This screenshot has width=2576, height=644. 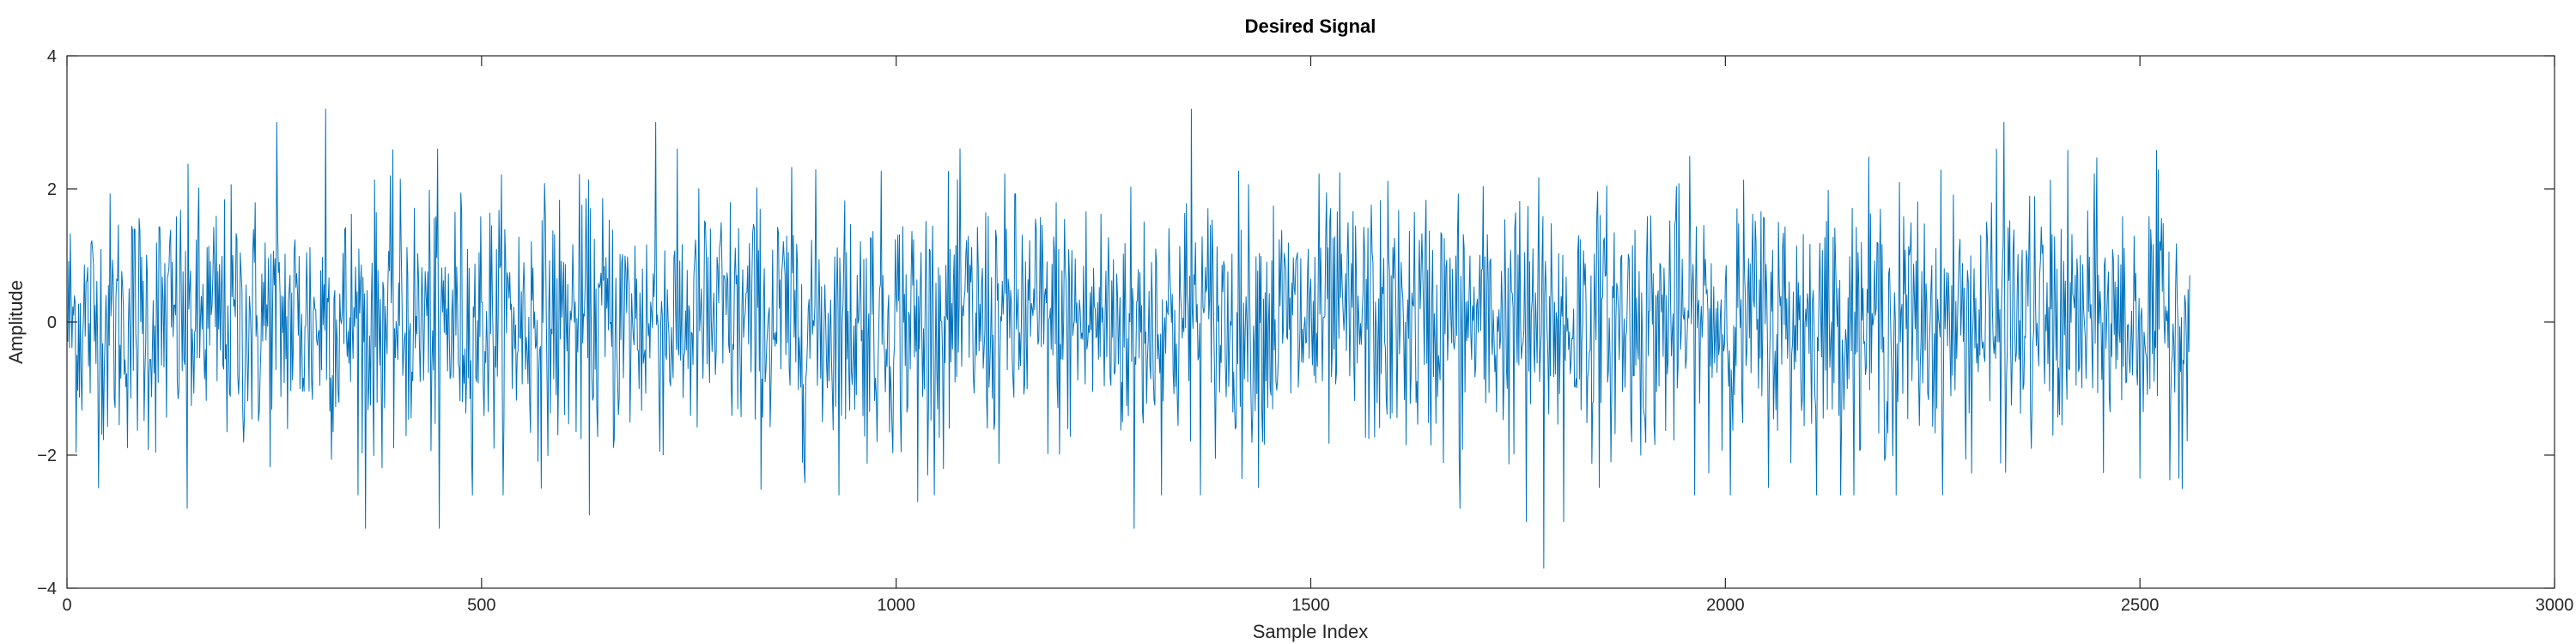 What do you see at coordinates (1726, 605) in the screenshot?
I see `x-tick-label: 2000` at bounding box center [1726, 605].